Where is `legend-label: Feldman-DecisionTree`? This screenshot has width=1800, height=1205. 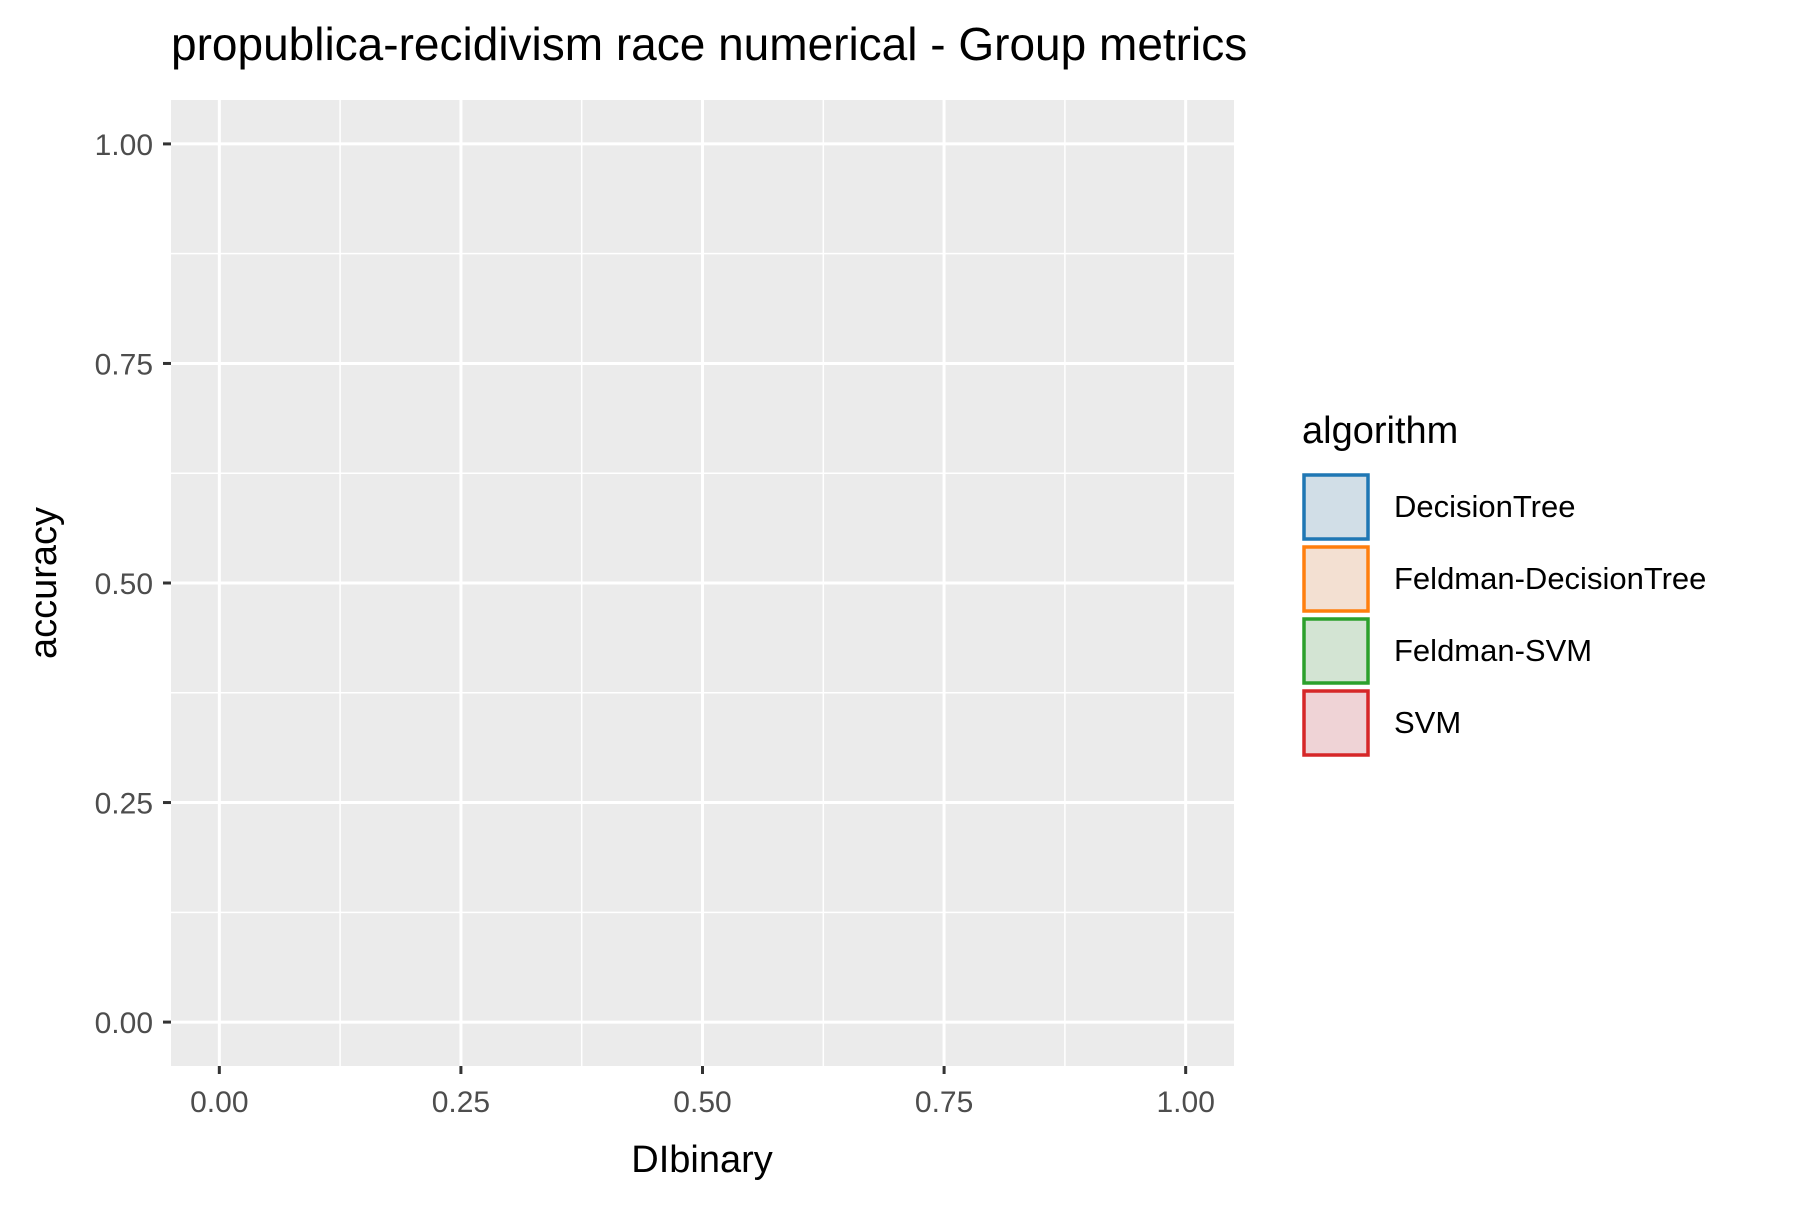 legend-label: Feldman-DecisionTree is located at coordinates (1550, 578).